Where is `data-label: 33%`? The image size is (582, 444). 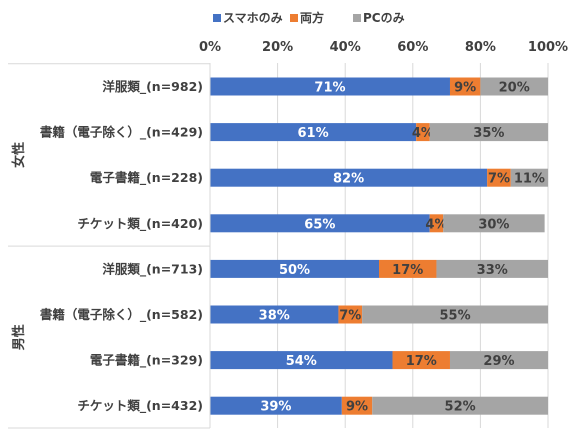 data-label: 33% is located at coordinates (492, 270).